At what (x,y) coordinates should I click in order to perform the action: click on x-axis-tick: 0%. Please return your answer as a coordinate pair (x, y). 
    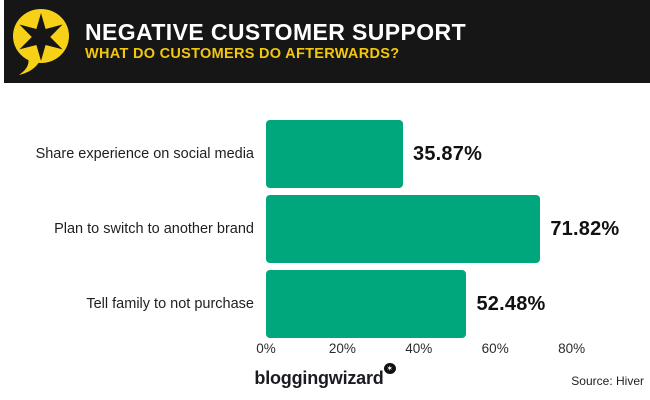
    Looking at the image, I should click on (266, 348).